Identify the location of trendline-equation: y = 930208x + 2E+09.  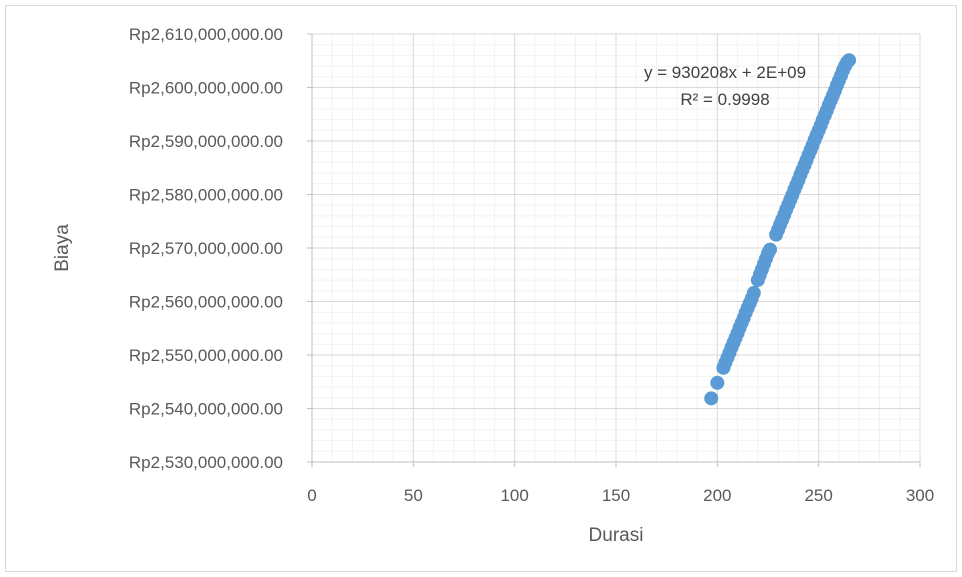
(725, 72).